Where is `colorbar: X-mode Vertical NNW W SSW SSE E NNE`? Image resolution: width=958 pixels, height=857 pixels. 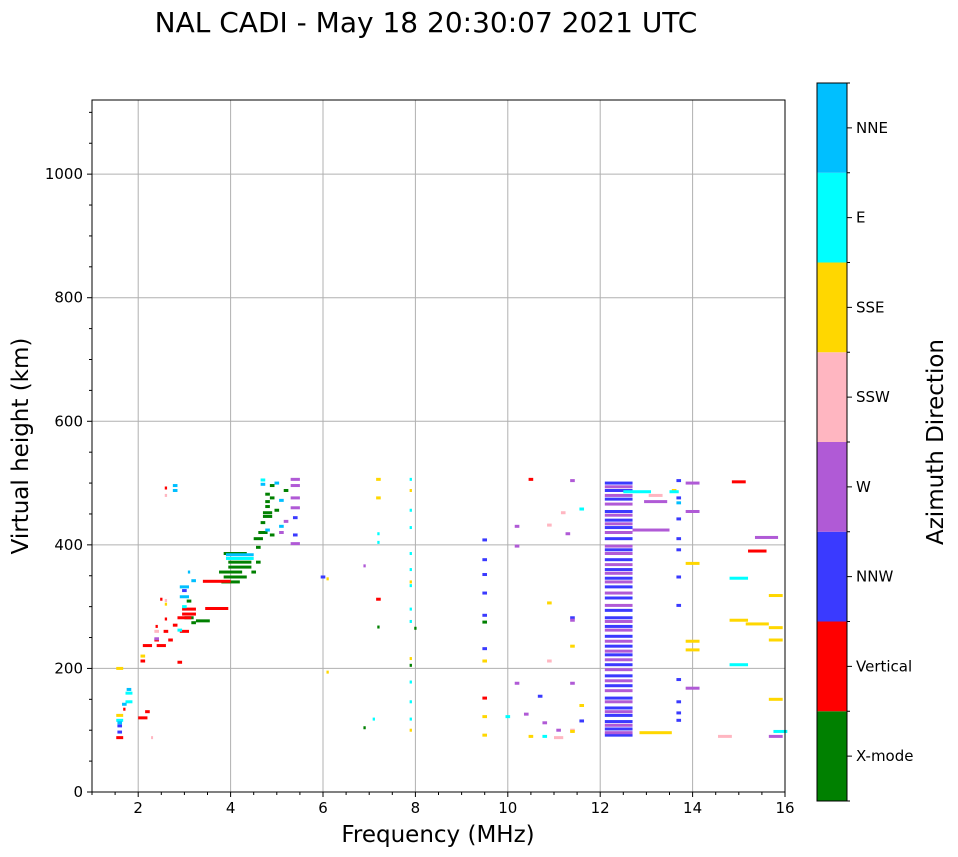
colorbar: X-mode Vertical NNW W SSW SSE E NNE is located at coordinates (864, 442).